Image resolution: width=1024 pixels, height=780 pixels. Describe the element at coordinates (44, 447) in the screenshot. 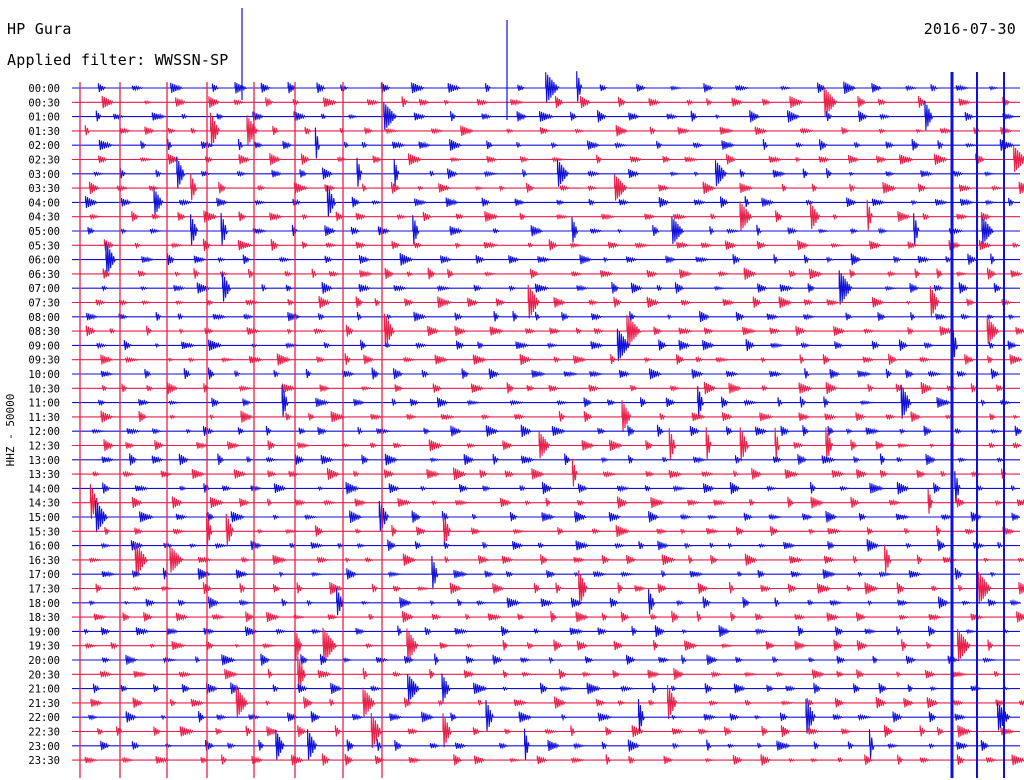

I see `row-label: 12:30` at that location.